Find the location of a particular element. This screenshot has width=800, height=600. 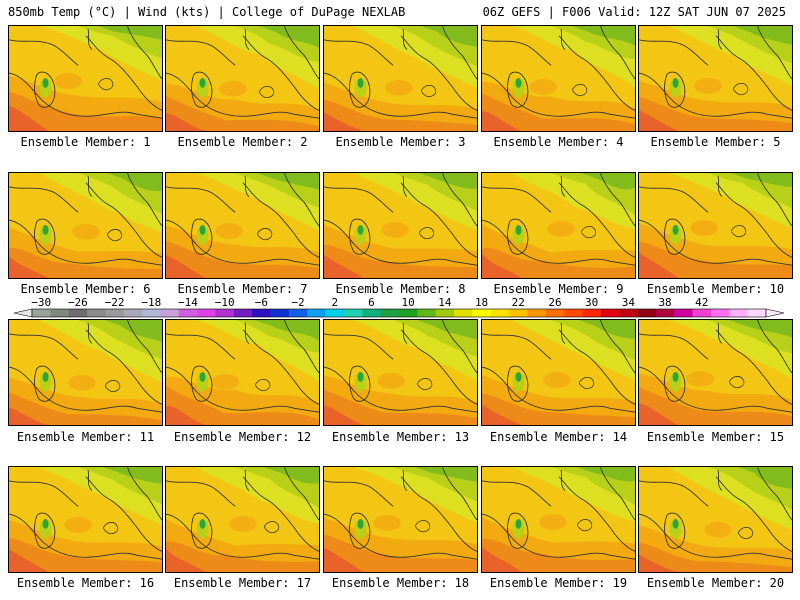

colorbar-tick-label: 14 is located at coordinates (445, 303).